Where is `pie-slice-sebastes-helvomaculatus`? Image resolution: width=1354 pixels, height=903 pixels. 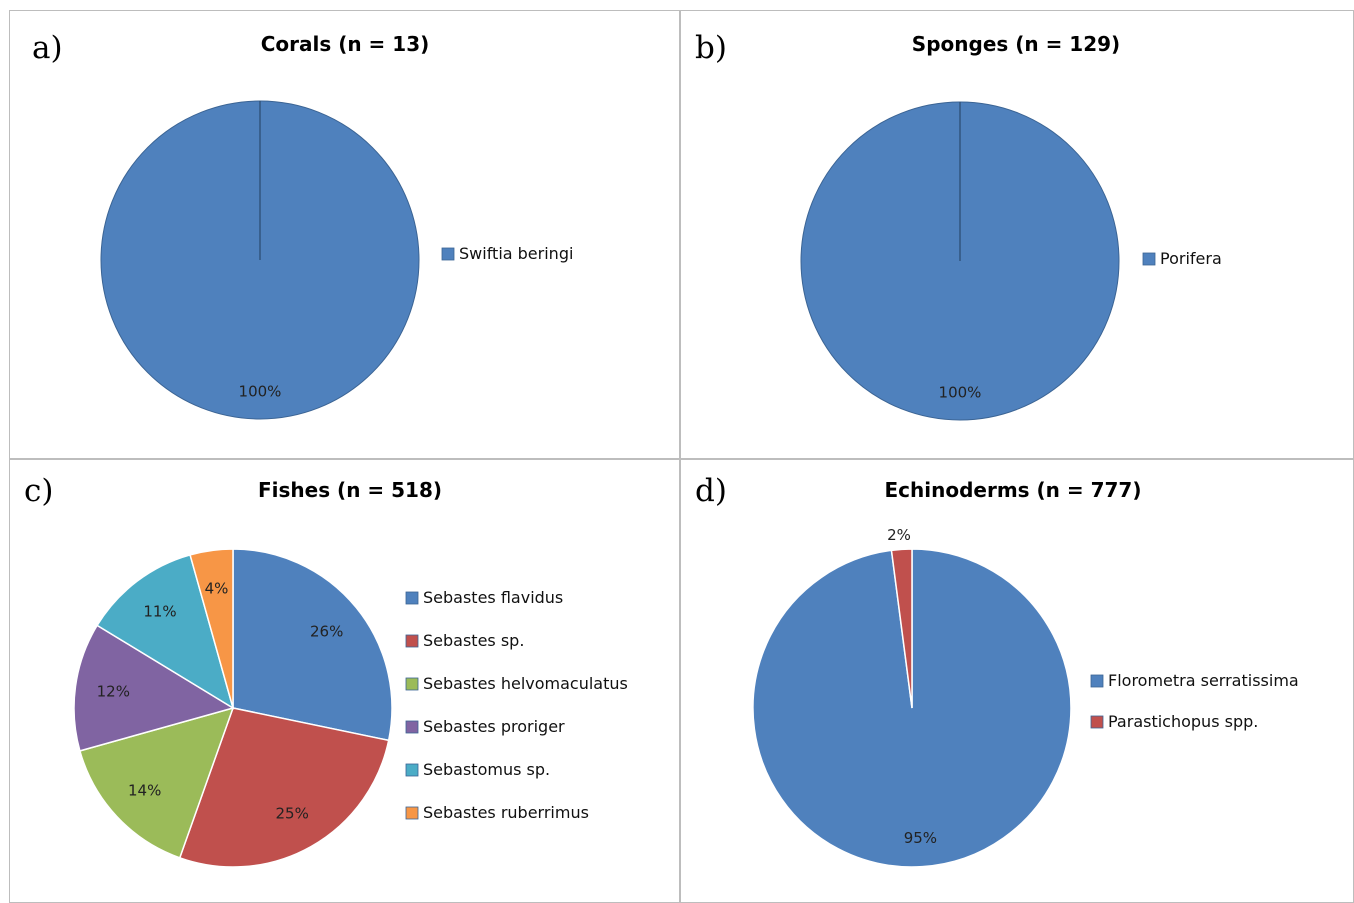 pie-slice-sebastes-helvomaculatus is located at coordinates (156, 782).